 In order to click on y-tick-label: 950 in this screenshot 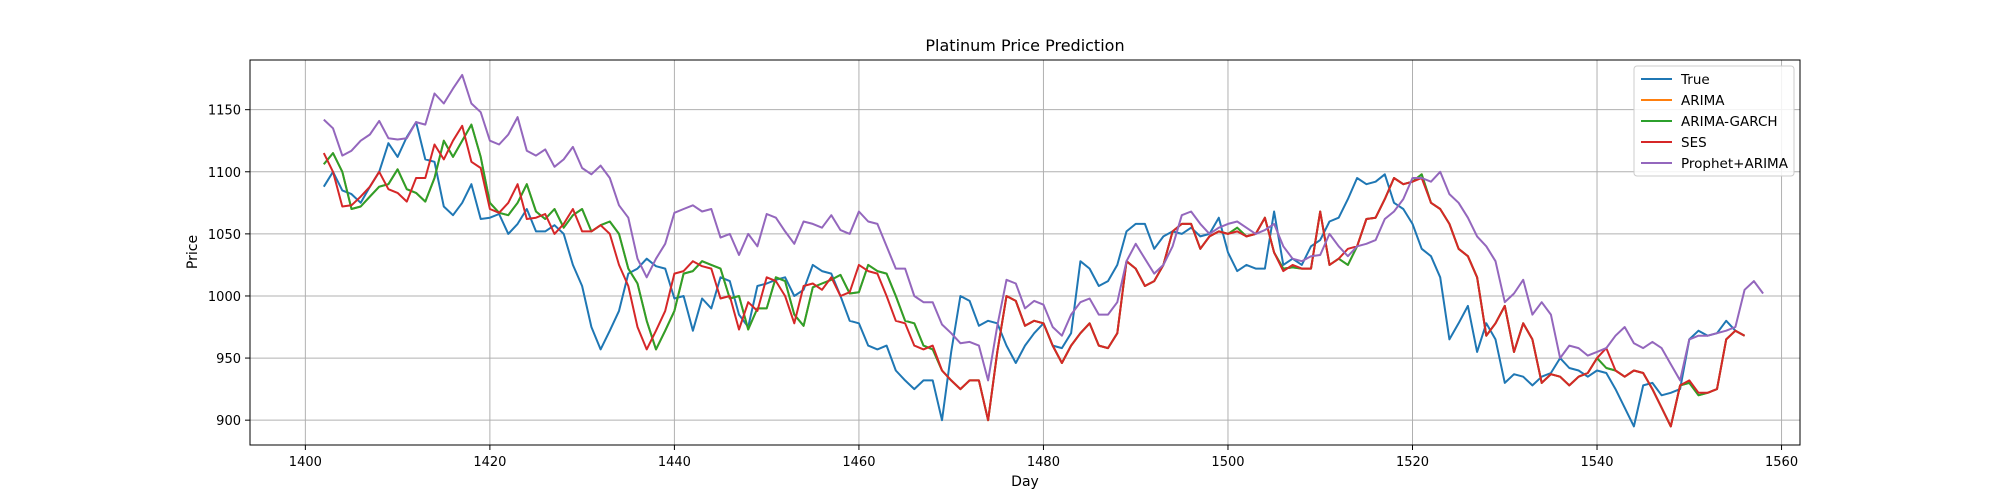, I will do `click(228, 359)`.